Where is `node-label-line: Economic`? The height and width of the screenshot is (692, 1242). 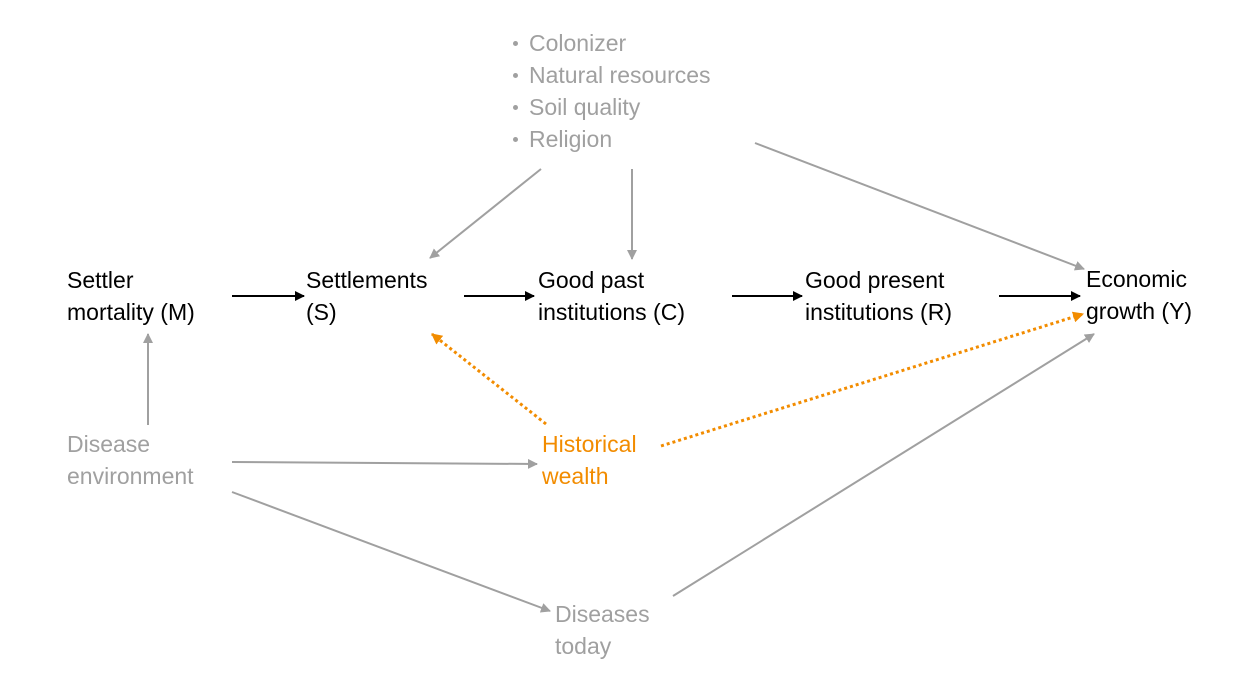
node-label-line: Economic is located at coordinates (1136, 279).